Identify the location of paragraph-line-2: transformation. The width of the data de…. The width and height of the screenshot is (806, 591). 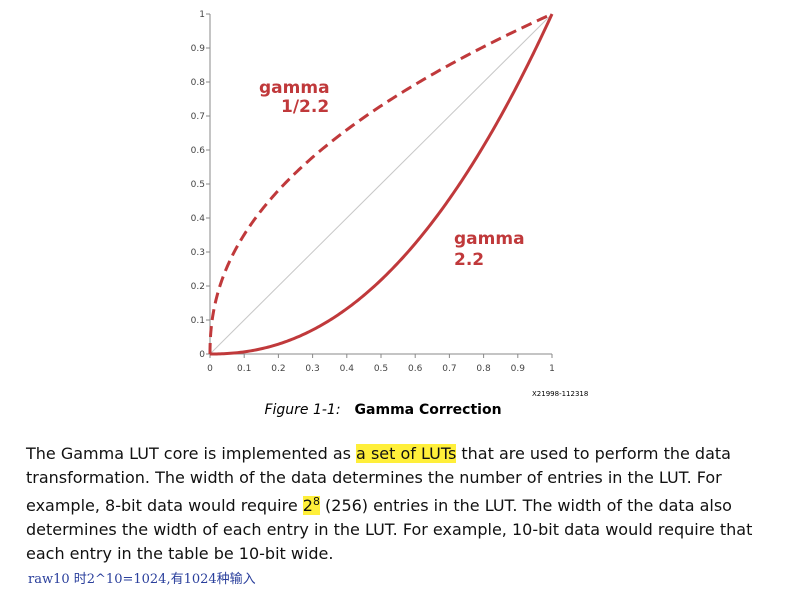
(374, 477).